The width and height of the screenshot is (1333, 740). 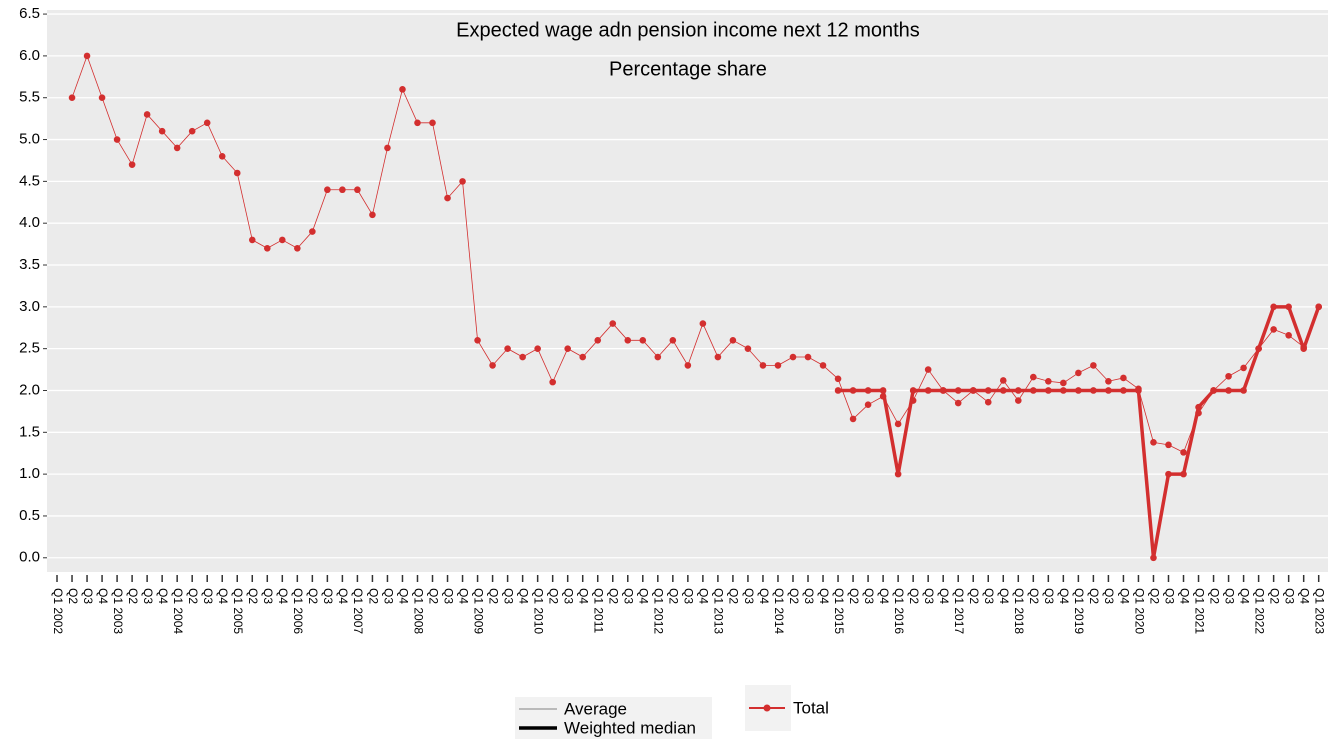 I want to click on x-tick-label: Q1 2017, so click(x=959, y=611).